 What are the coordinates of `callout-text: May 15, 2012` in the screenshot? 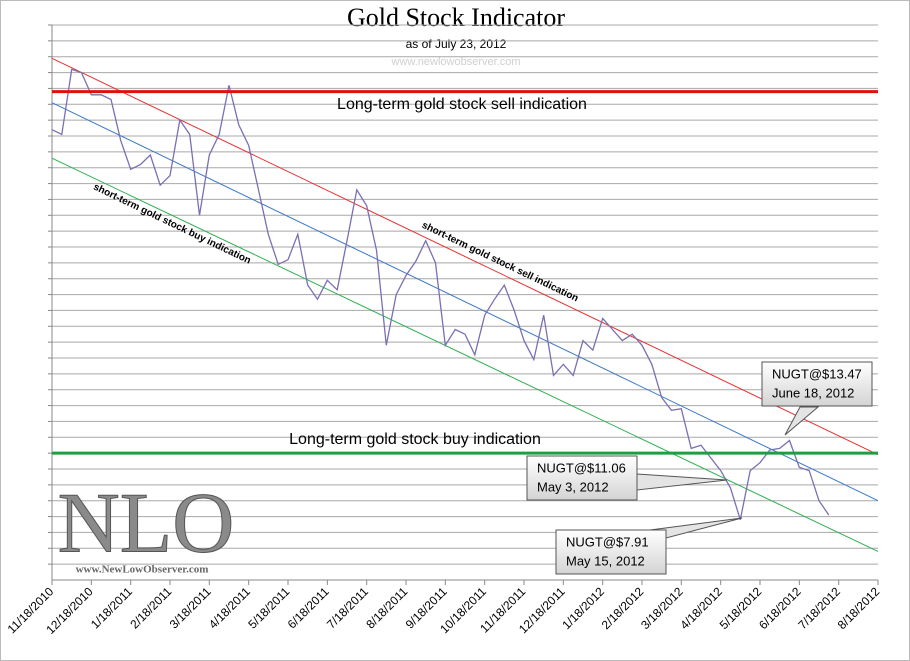 It's located at (605, 560).